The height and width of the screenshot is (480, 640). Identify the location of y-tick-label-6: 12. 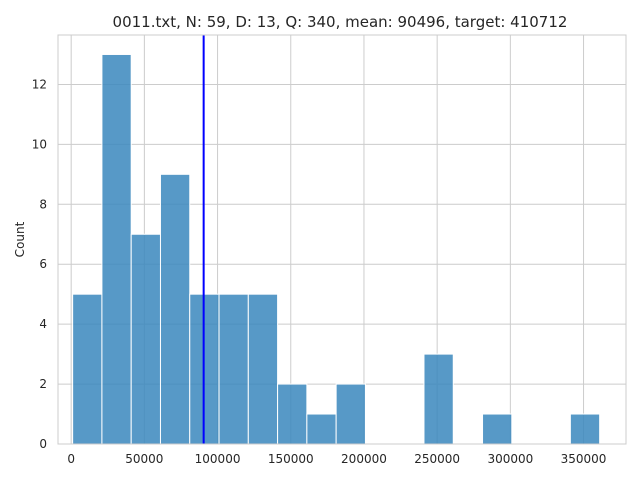
(39, 84).